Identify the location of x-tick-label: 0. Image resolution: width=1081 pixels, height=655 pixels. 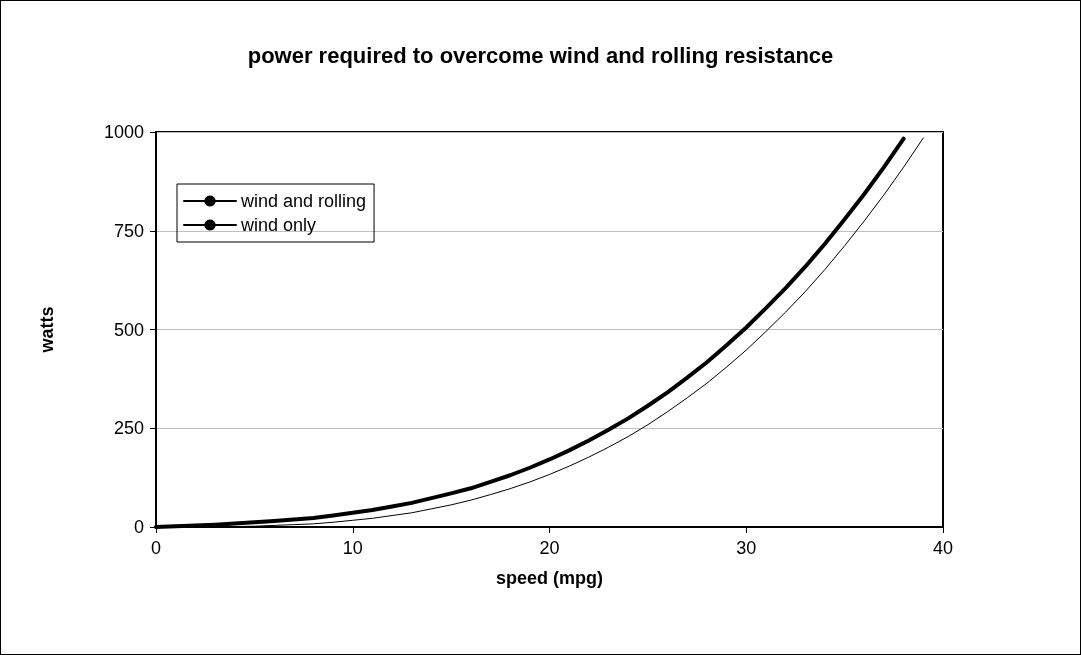
(156, 548).